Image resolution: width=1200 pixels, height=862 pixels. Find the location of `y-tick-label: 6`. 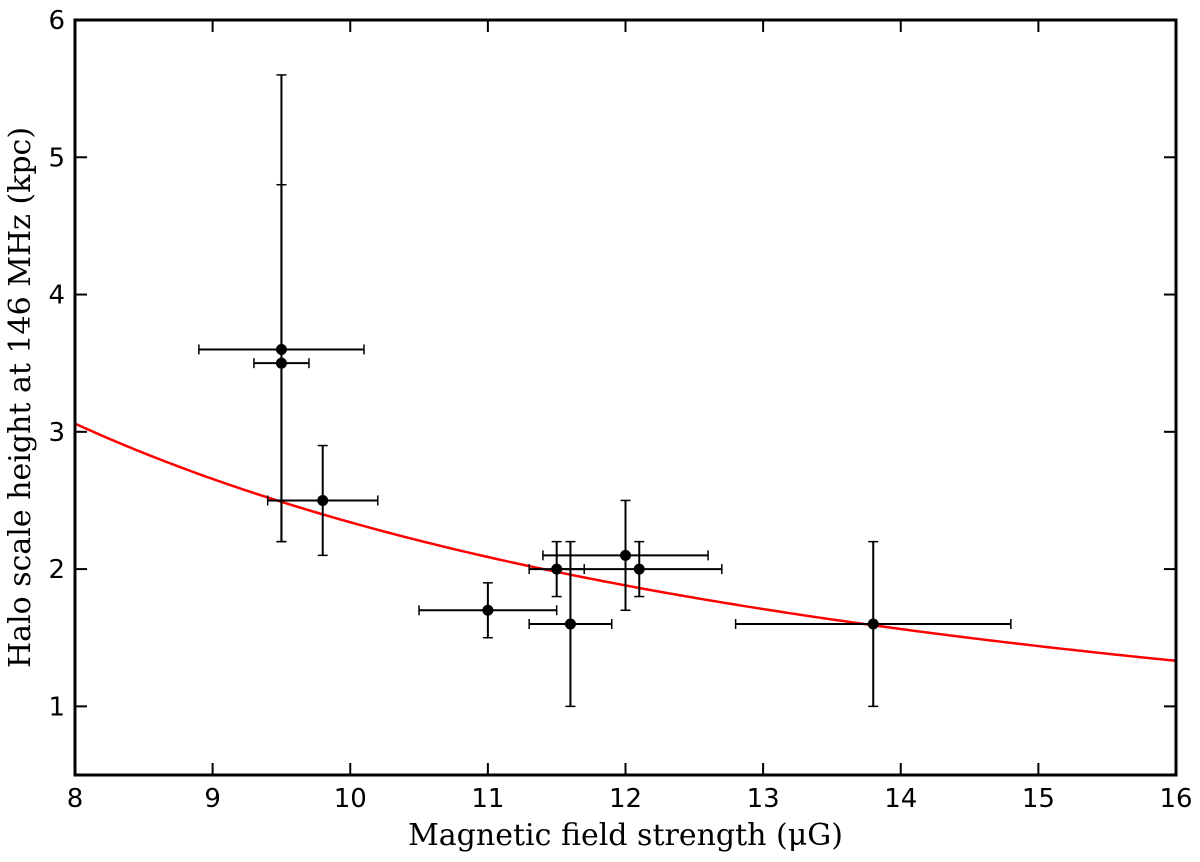

y-tick-label: 6 is located at coordinates (56, 21).